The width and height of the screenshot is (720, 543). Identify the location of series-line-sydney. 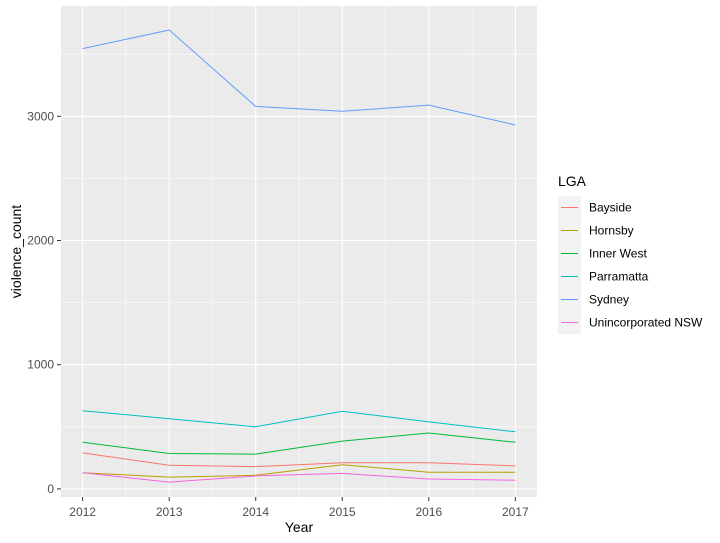
(299, 77).